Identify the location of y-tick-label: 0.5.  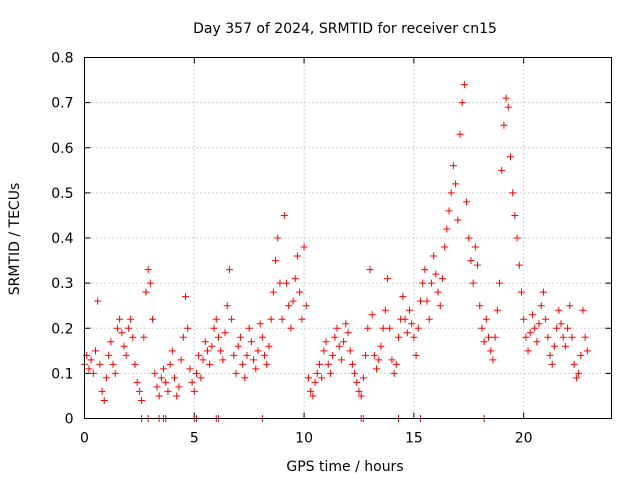
(62, 194).